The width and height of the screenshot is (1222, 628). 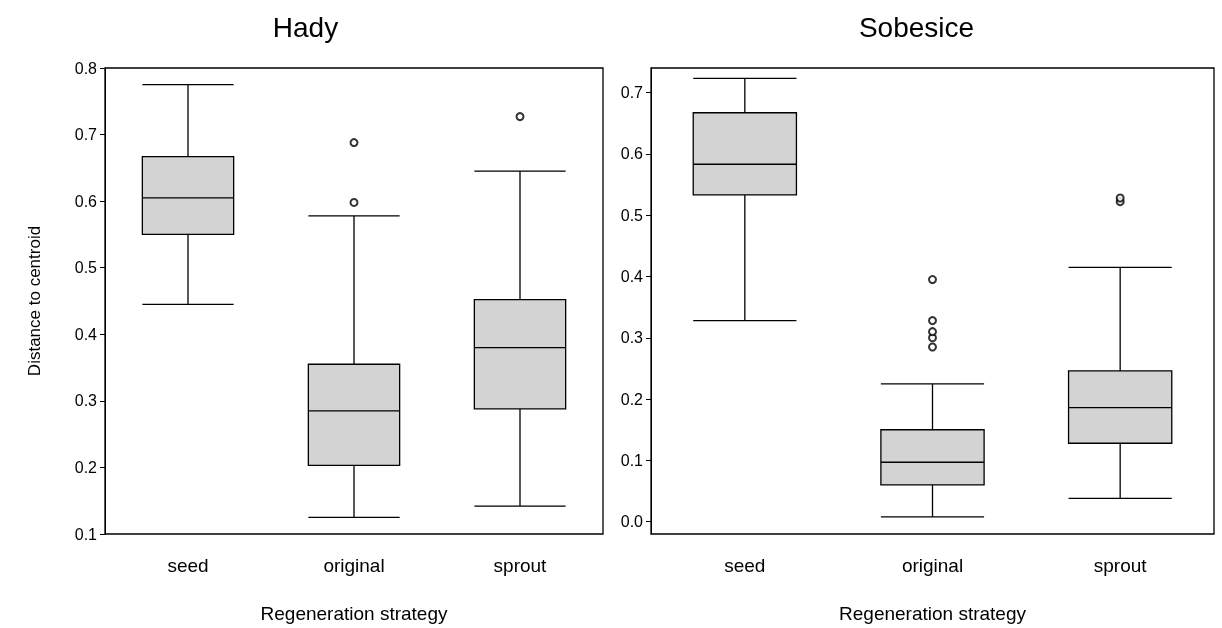 I want to click on chart-title: Hady, so click(x=305, y=27).